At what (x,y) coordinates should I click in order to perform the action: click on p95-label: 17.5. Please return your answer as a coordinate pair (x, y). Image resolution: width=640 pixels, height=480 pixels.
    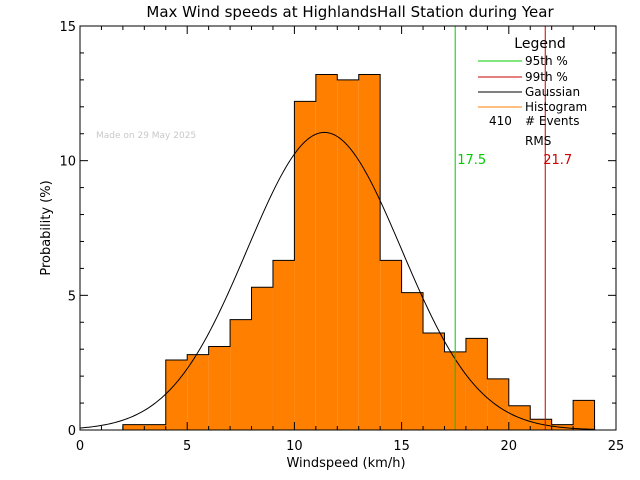
    Looking at the image, I should click on (471, 160).